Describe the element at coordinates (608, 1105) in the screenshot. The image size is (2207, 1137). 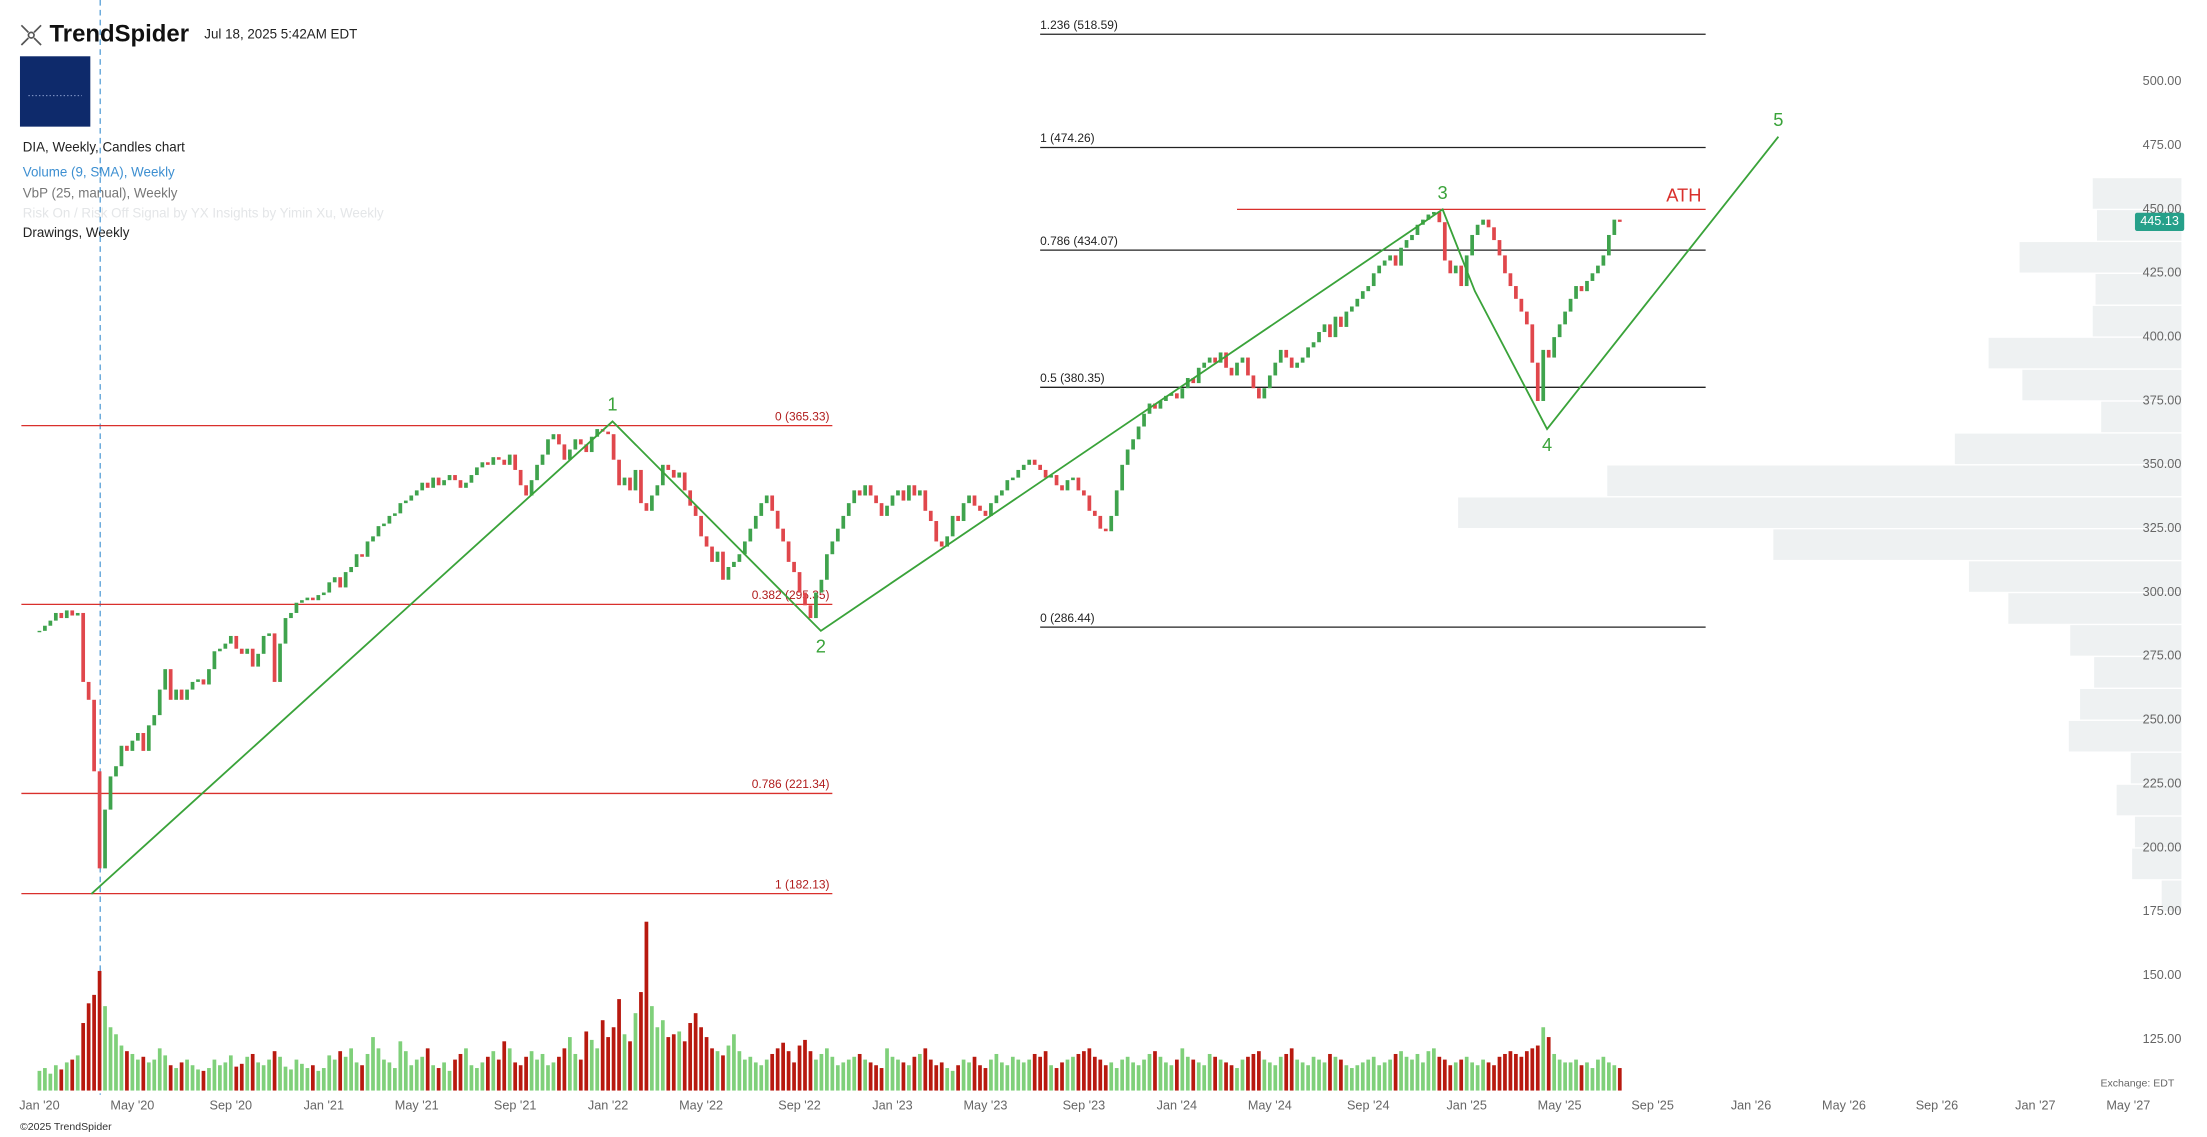
I see `x-tick-label: Jan '22` at that location.